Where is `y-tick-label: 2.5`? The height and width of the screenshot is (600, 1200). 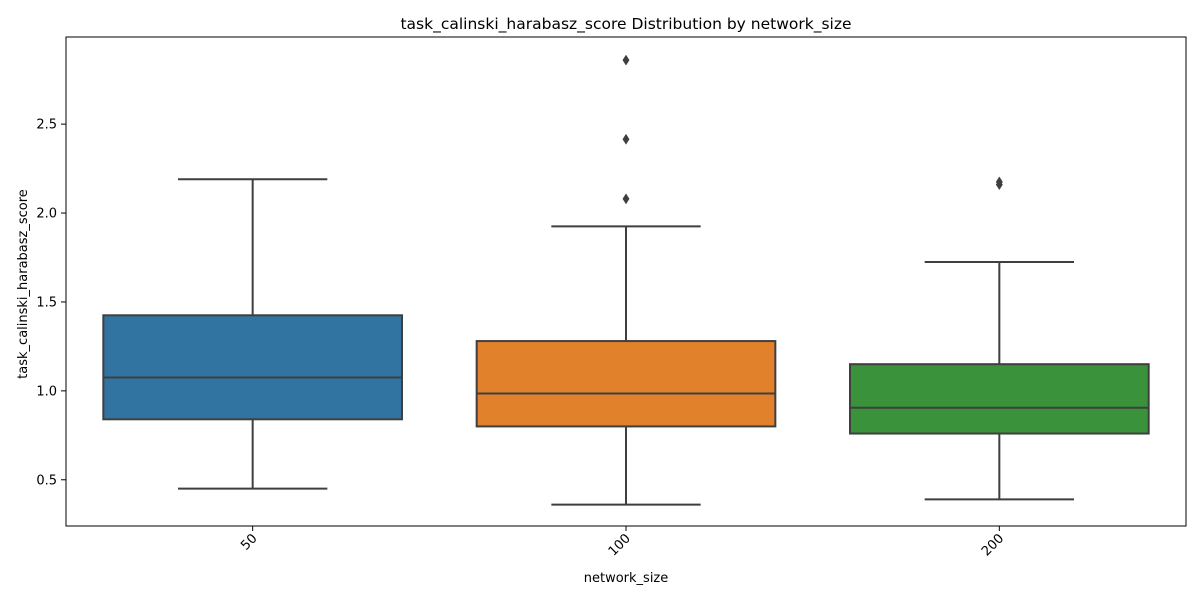
y-tick-label: 2.5 is located at coordinates (46, 125).